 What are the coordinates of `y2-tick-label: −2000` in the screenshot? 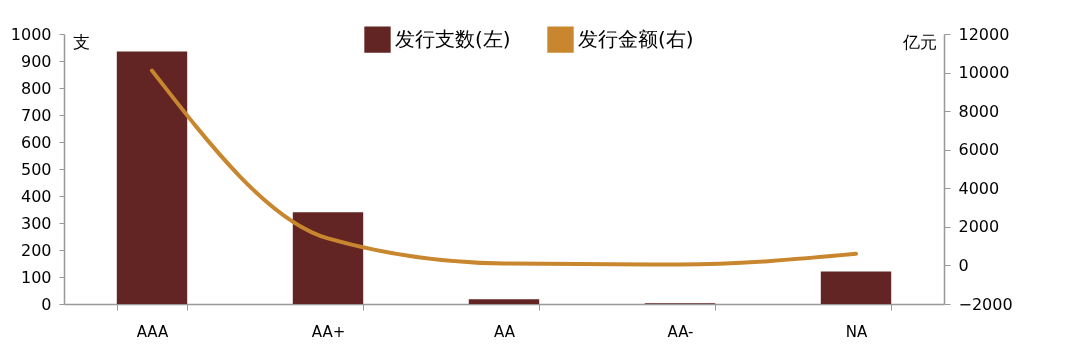 It's located at (985, 304).